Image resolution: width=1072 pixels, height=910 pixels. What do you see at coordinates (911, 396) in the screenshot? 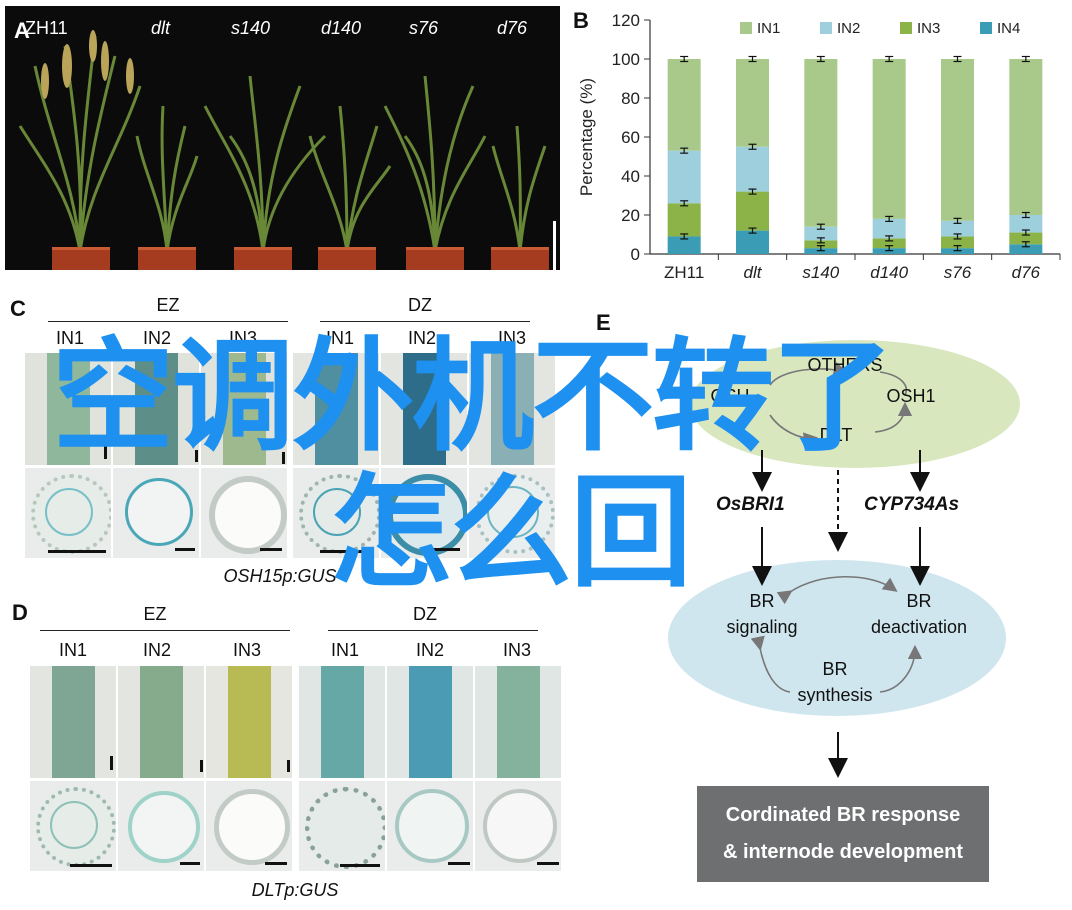
I see `osh1-node: OSH1` at bounding box center [911, 396].